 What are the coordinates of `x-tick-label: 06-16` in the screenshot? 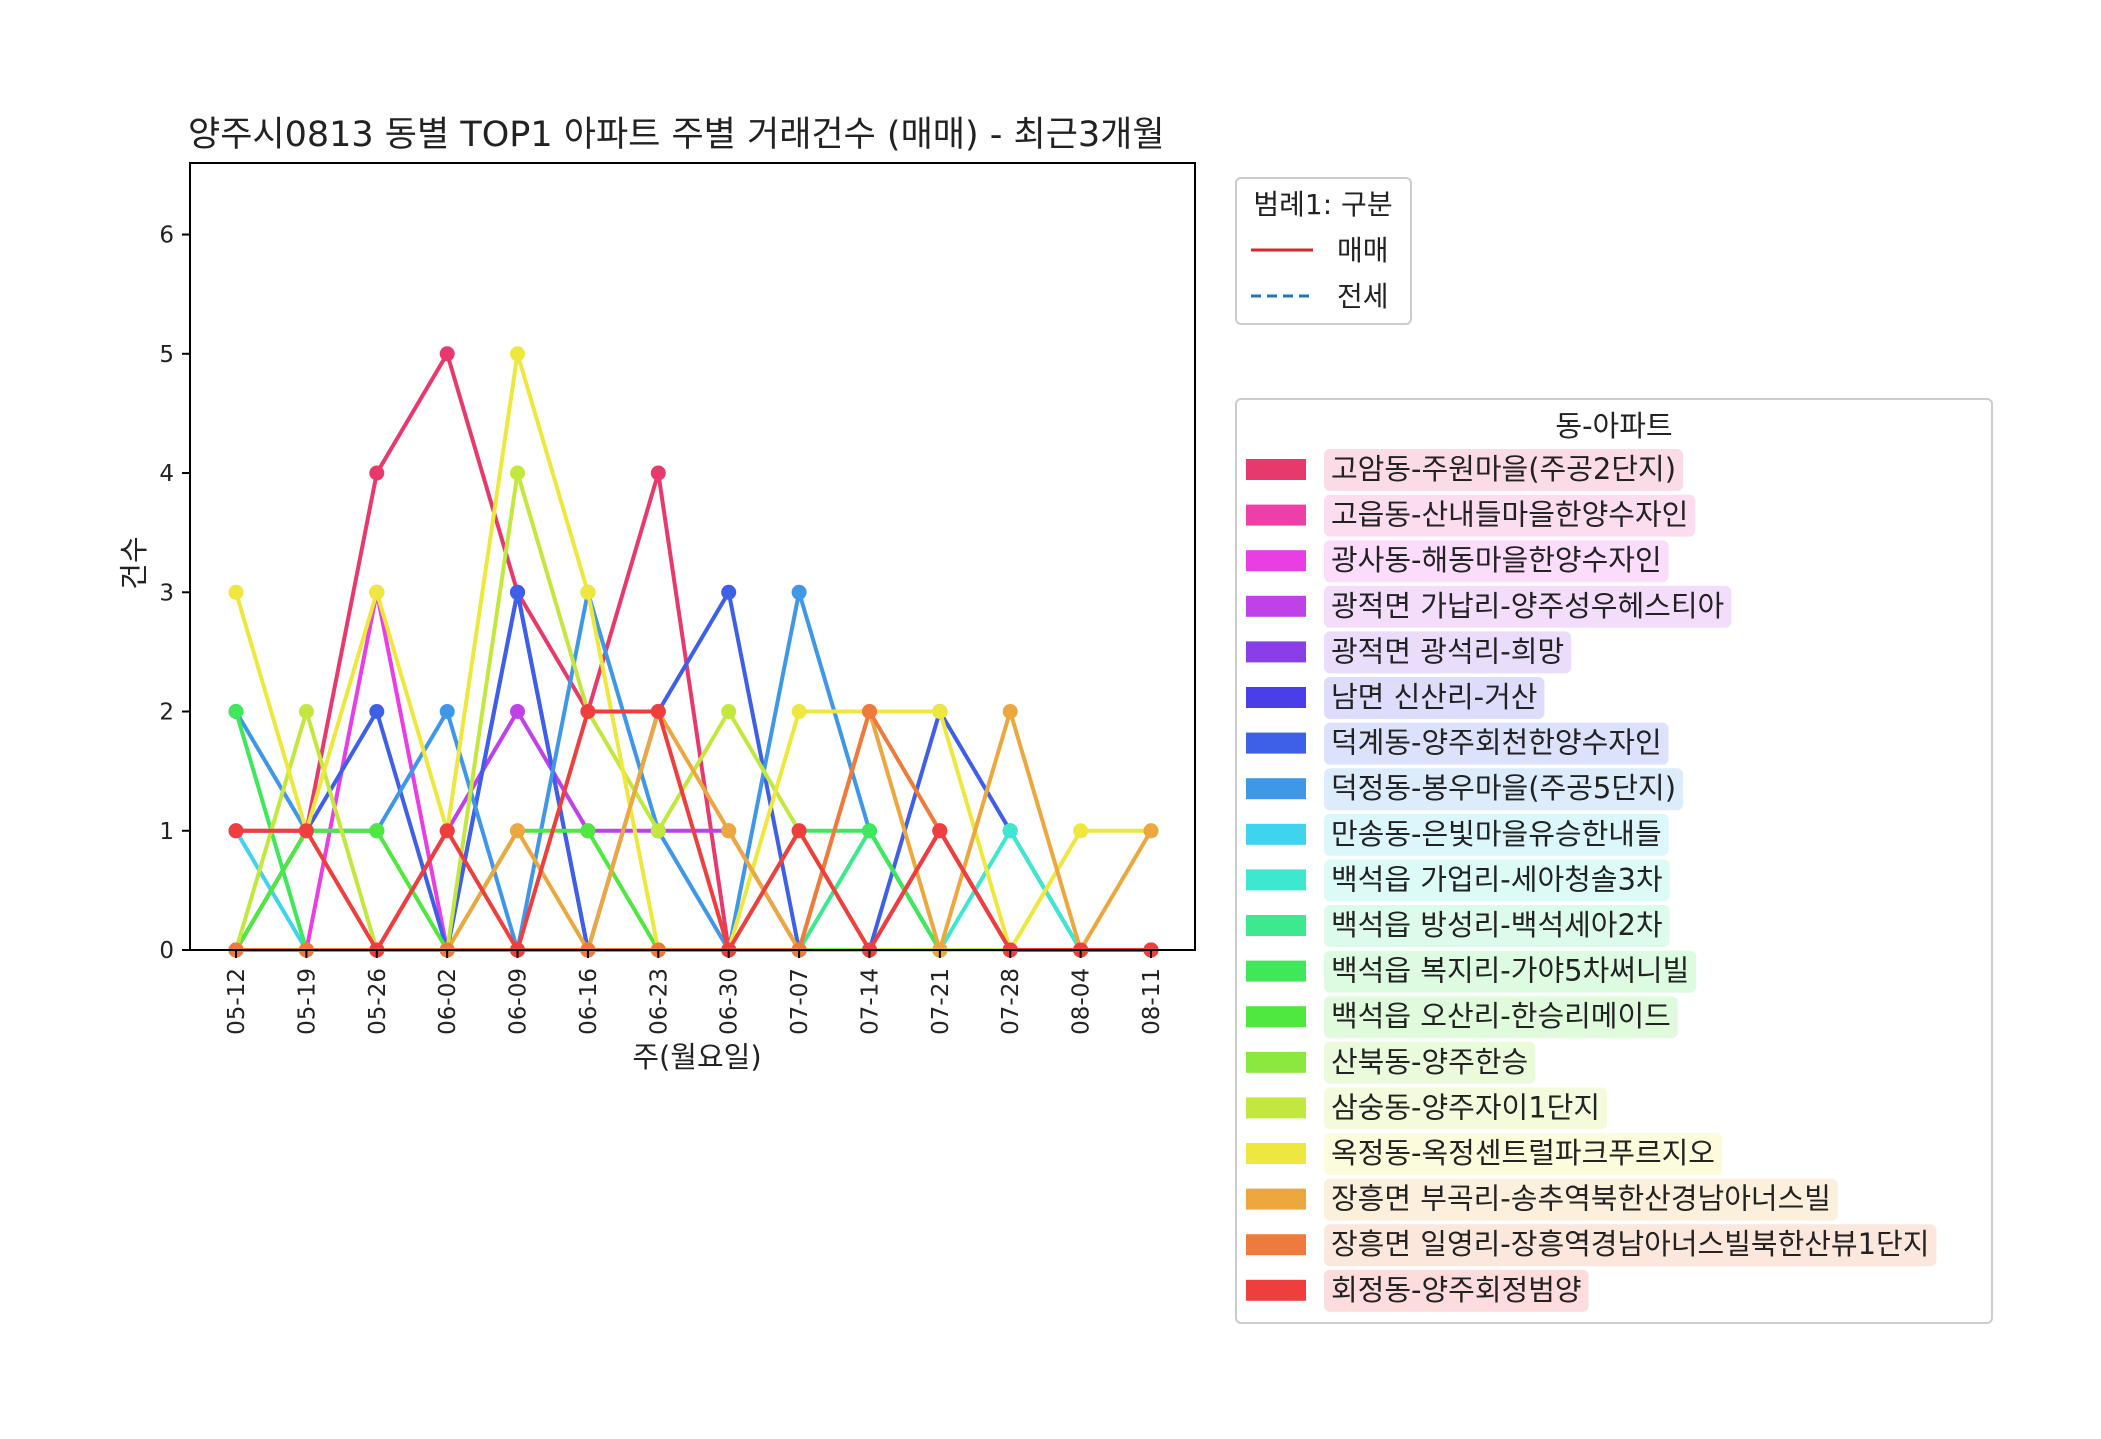 It's located at (589, 1001).